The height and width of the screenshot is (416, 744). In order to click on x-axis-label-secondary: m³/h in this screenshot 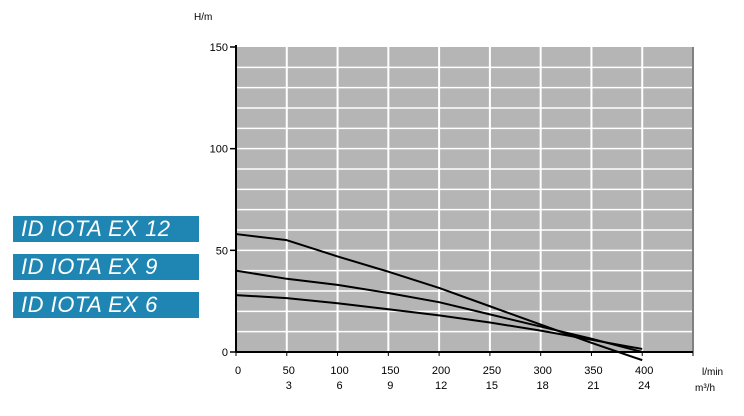, I will do `click(705, 388)`.